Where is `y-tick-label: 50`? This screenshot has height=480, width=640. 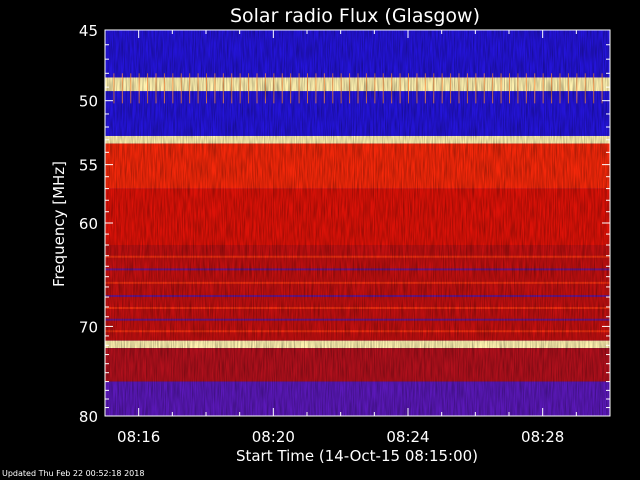 y-tick-label: 50 is located at coordinates (88, 102).